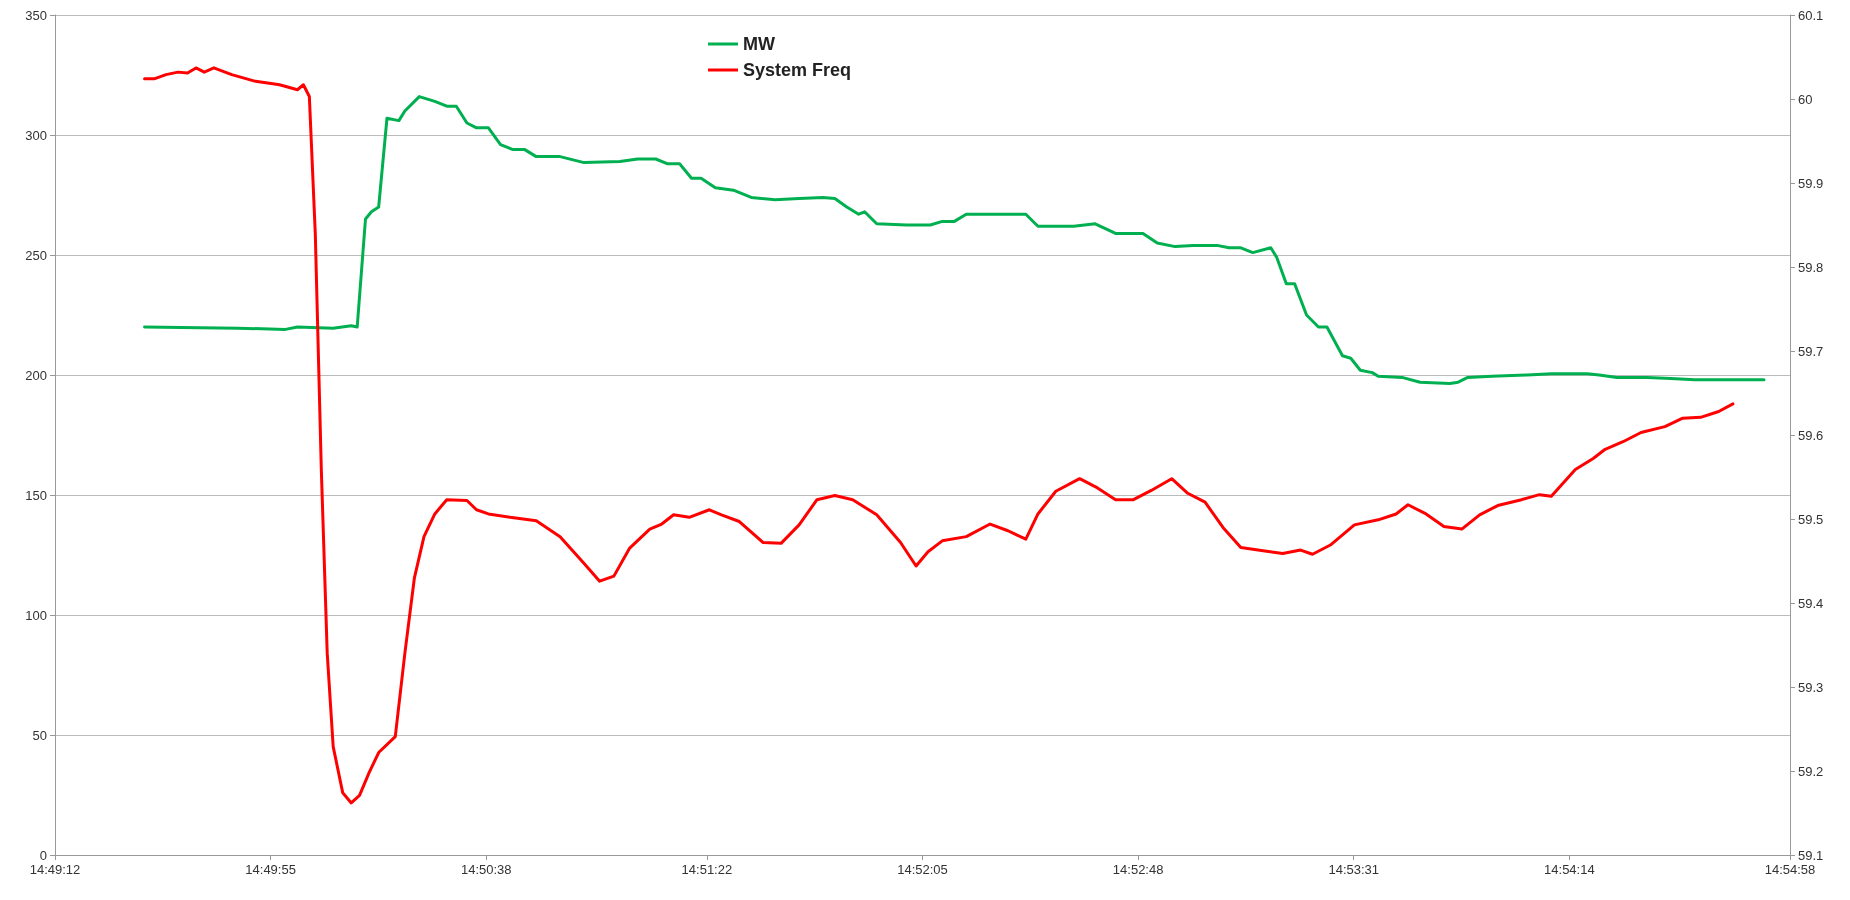 This screenshot has width=1850, height=900. What do you see at coordinates (1811, 351) in the screenshot?
I see `y2-tick-label: 59.7` at bounding box center [1811, 351].